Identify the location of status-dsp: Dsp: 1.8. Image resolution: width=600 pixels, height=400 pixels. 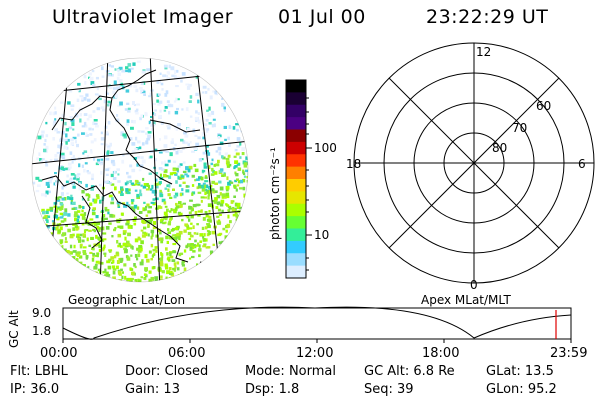
(272, 389).